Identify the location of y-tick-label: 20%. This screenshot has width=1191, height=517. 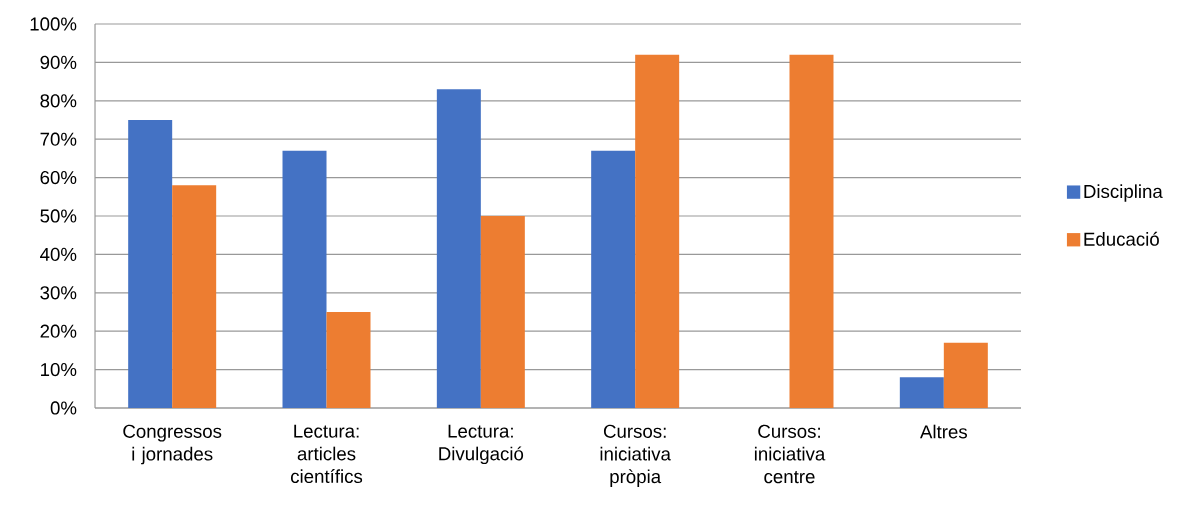
(58, 331).